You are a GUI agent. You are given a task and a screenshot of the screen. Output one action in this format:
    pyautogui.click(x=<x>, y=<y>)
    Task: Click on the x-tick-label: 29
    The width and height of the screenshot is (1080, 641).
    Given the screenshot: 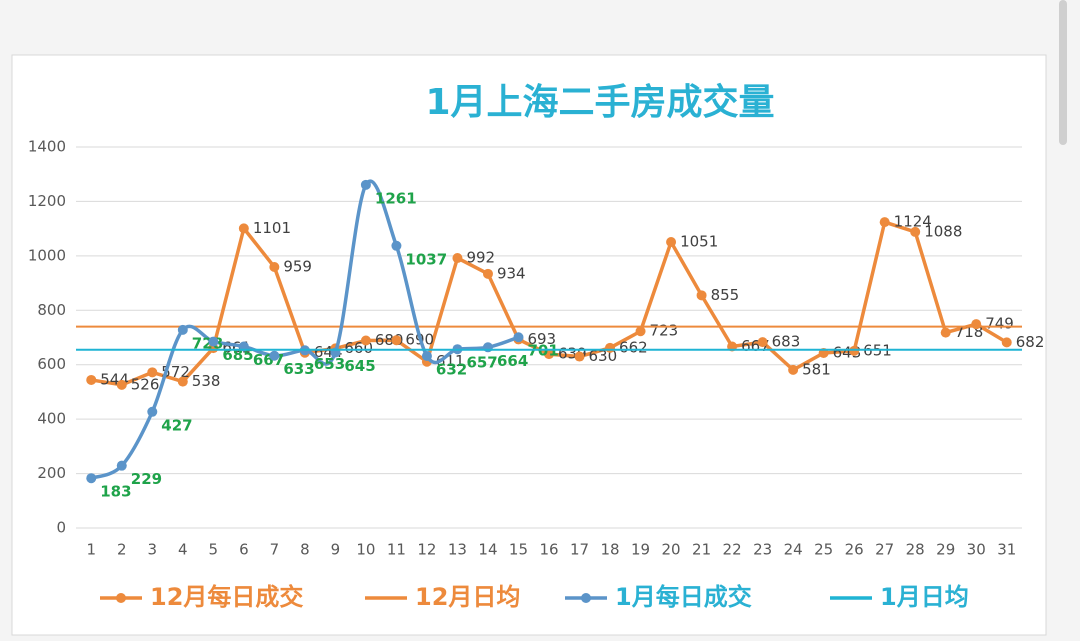 What is the action you would take?
    pyautogui.click(x=945, y=550)
    